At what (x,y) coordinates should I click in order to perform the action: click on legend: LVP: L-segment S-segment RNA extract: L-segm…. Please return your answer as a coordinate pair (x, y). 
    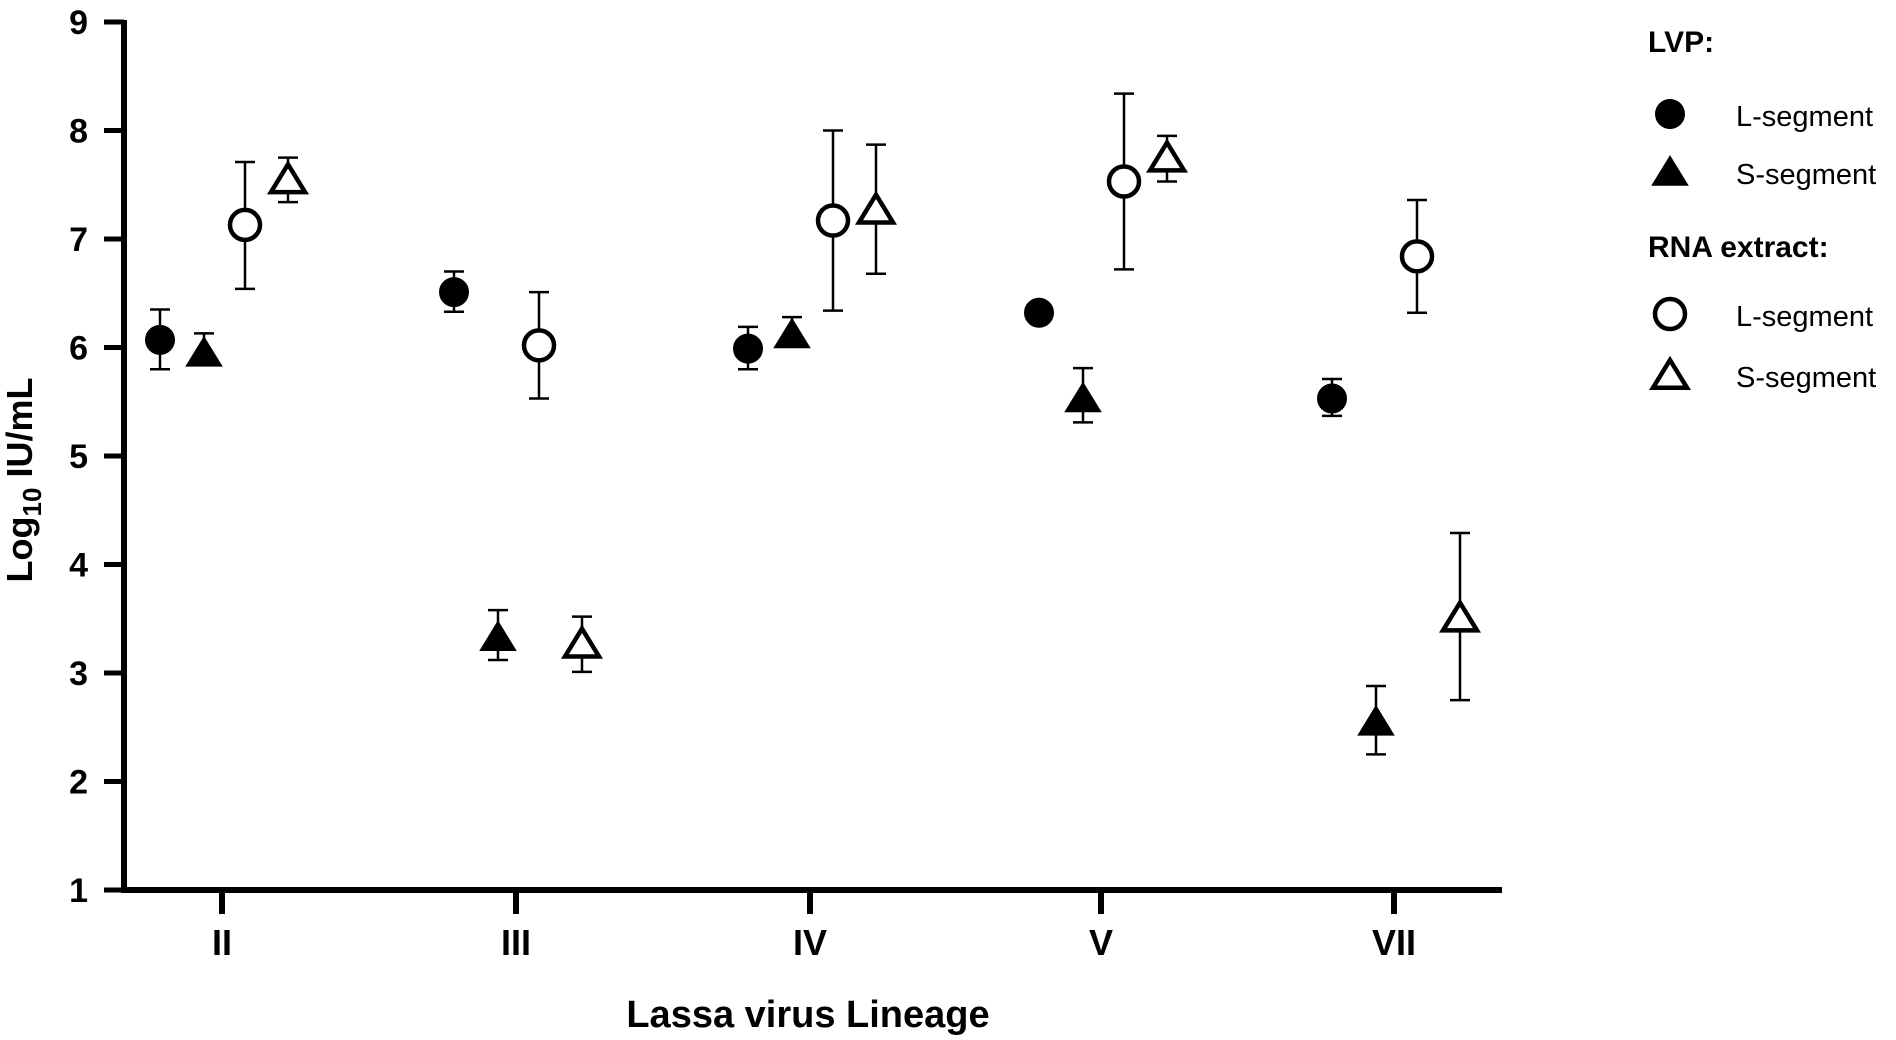
    Looking at the image, I should click on (1762, 210).